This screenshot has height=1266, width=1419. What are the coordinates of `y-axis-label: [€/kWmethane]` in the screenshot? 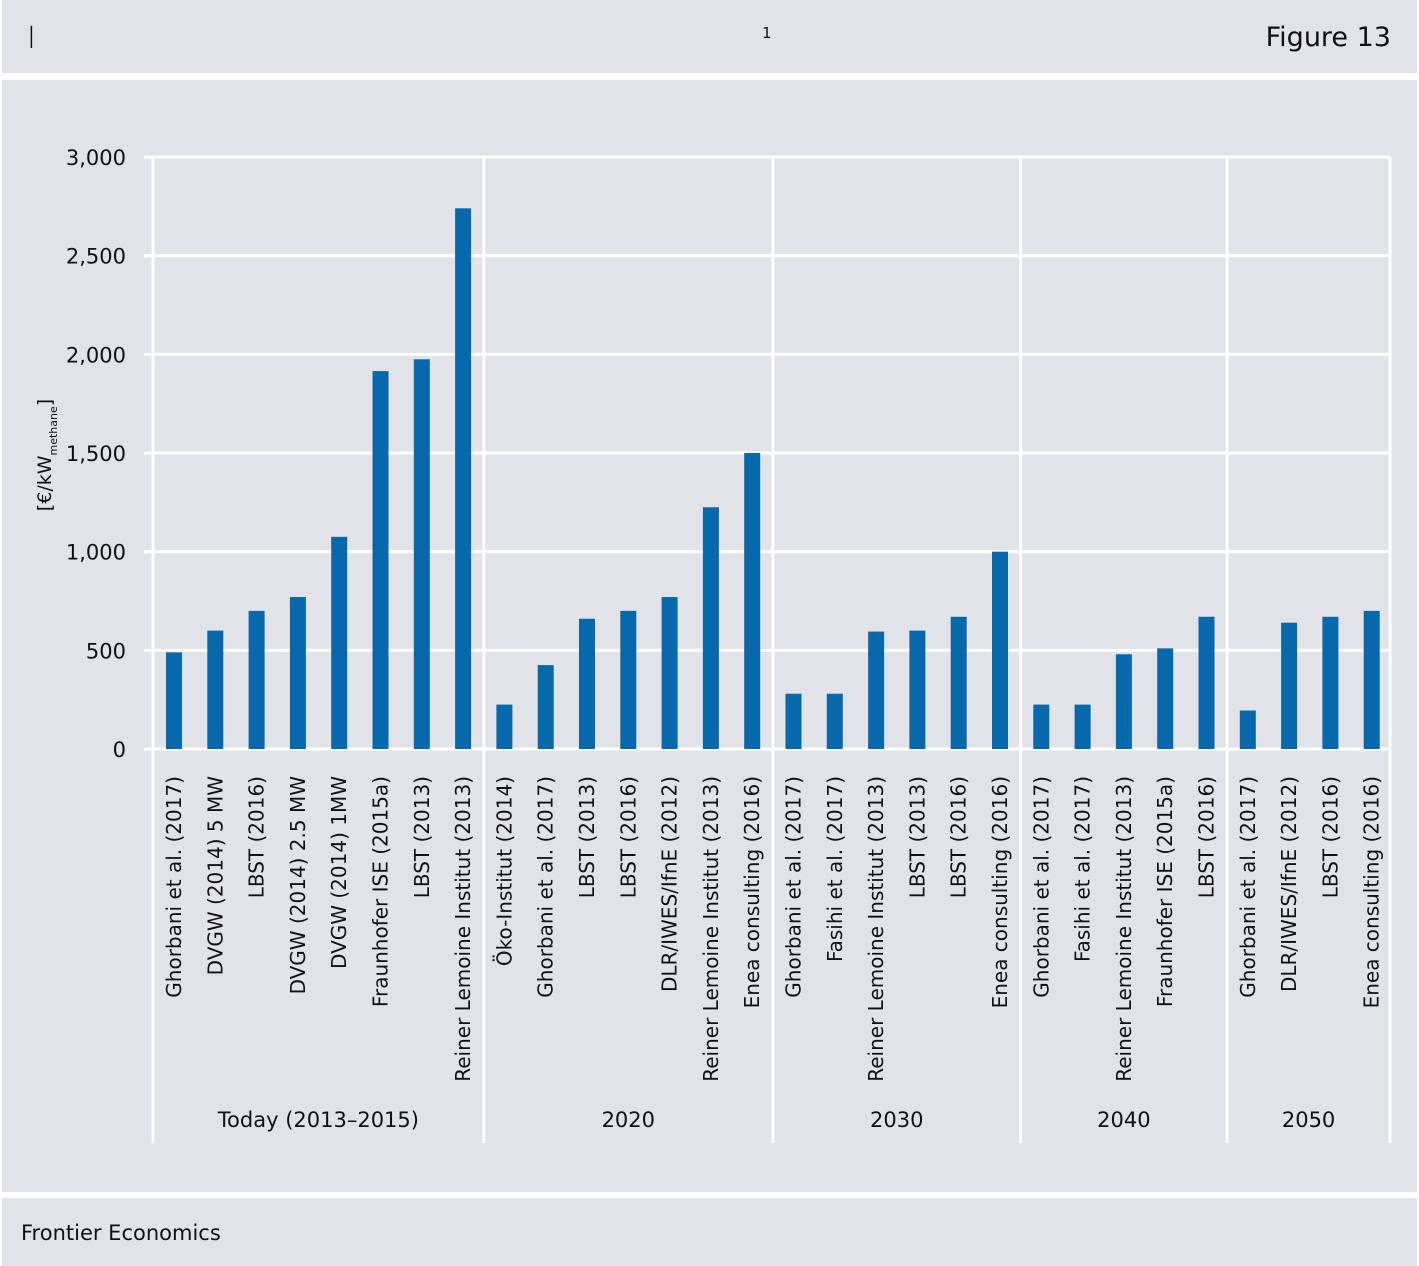 It's located at (47, 455).